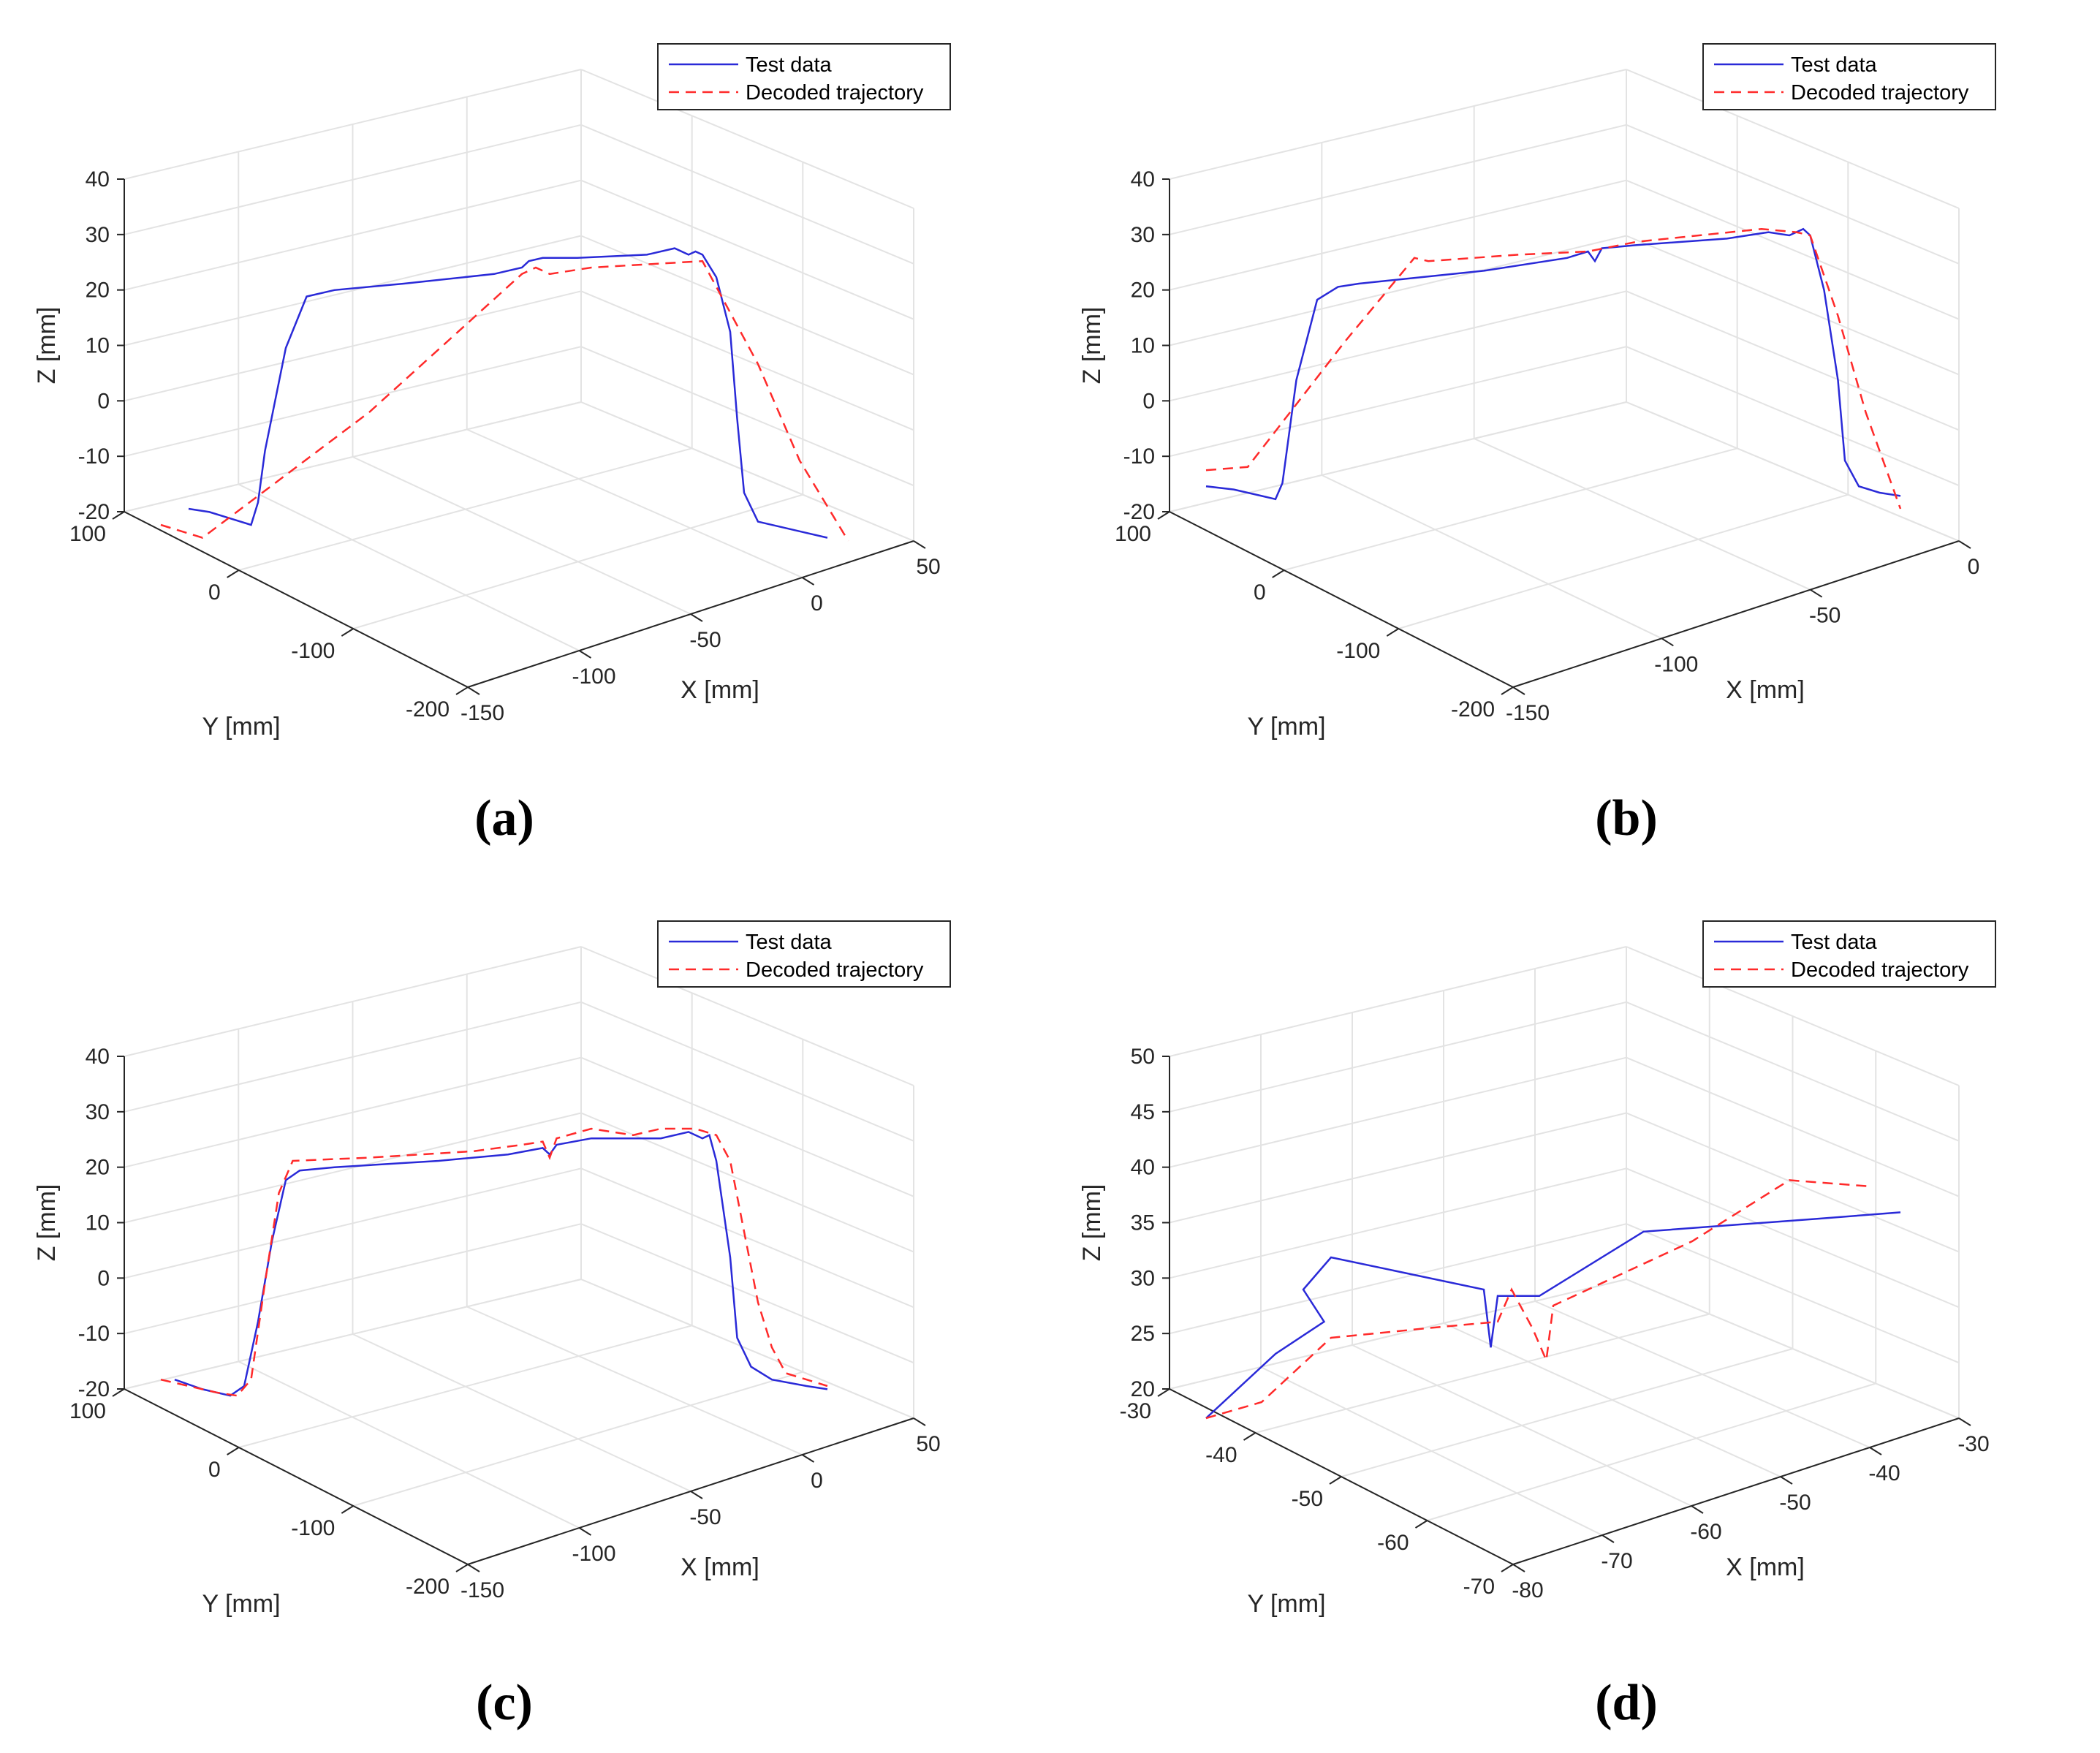  I want to click on z-tick-label: -10, so click(1139, 456).